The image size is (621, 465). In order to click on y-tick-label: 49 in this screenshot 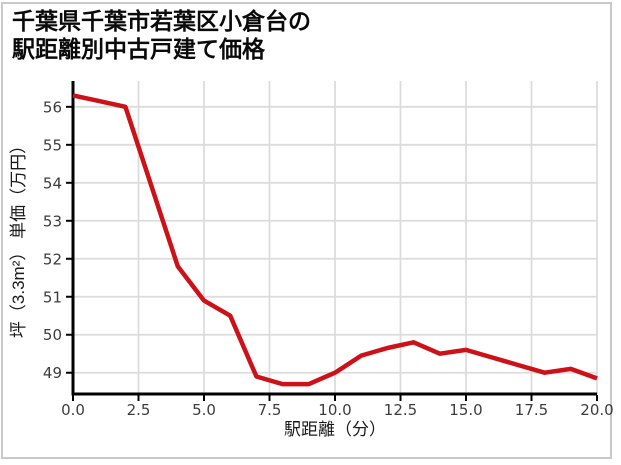, I will do `click(52, 373)`.